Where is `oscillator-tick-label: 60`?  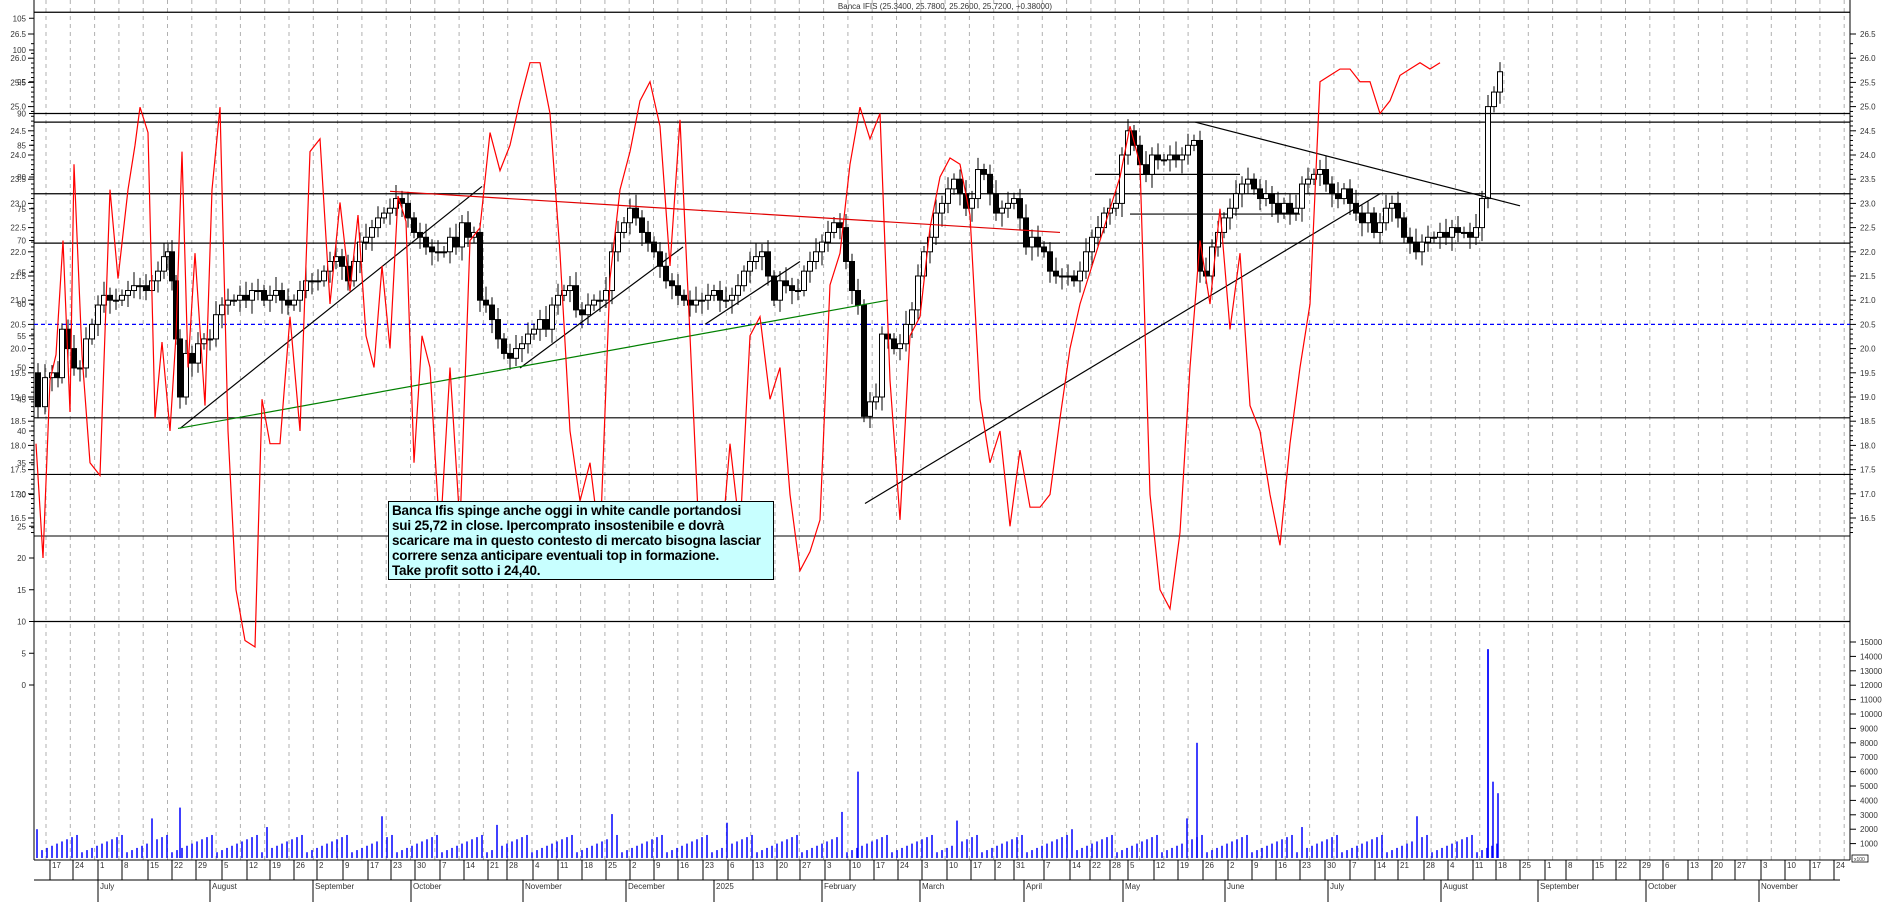 oscillator-tick-label: 60 is located at coordinates (21, 304).